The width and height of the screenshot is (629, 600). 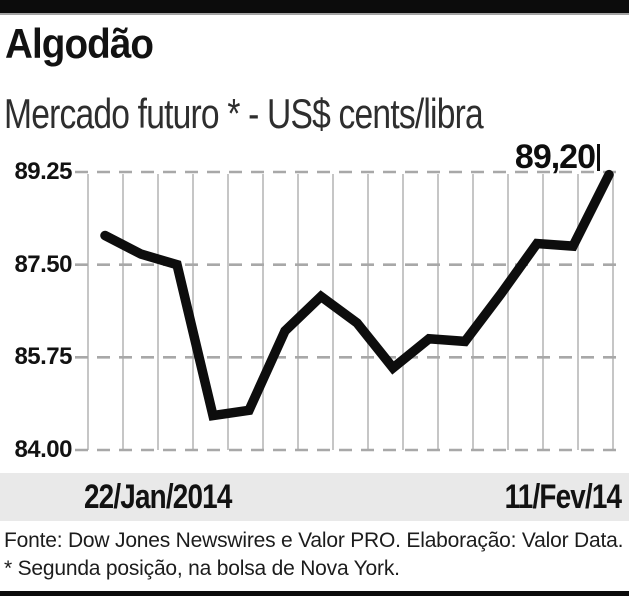 What do you see at coordinates (43, 264) in the screenshot?
I see `y-axis-tick-label: 87.50` at bounding box center [43, 264].